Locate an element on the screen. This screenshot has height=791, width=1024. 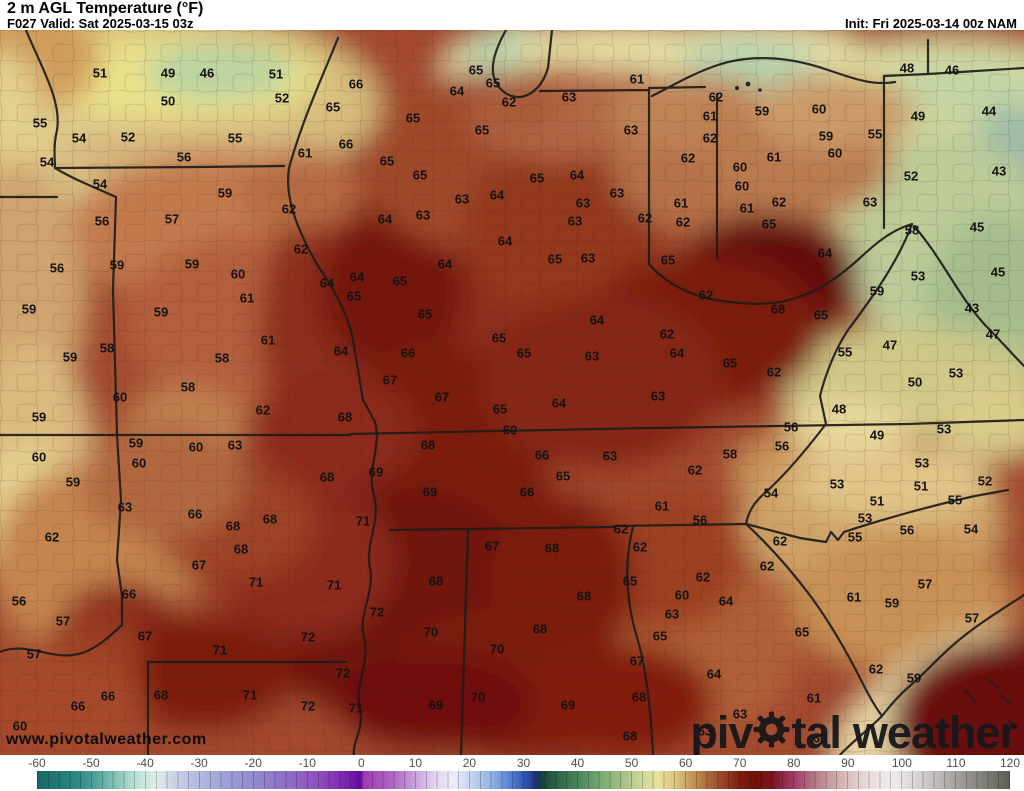
colorbar-tick-label: -30 is located at coordinates (199, 763).